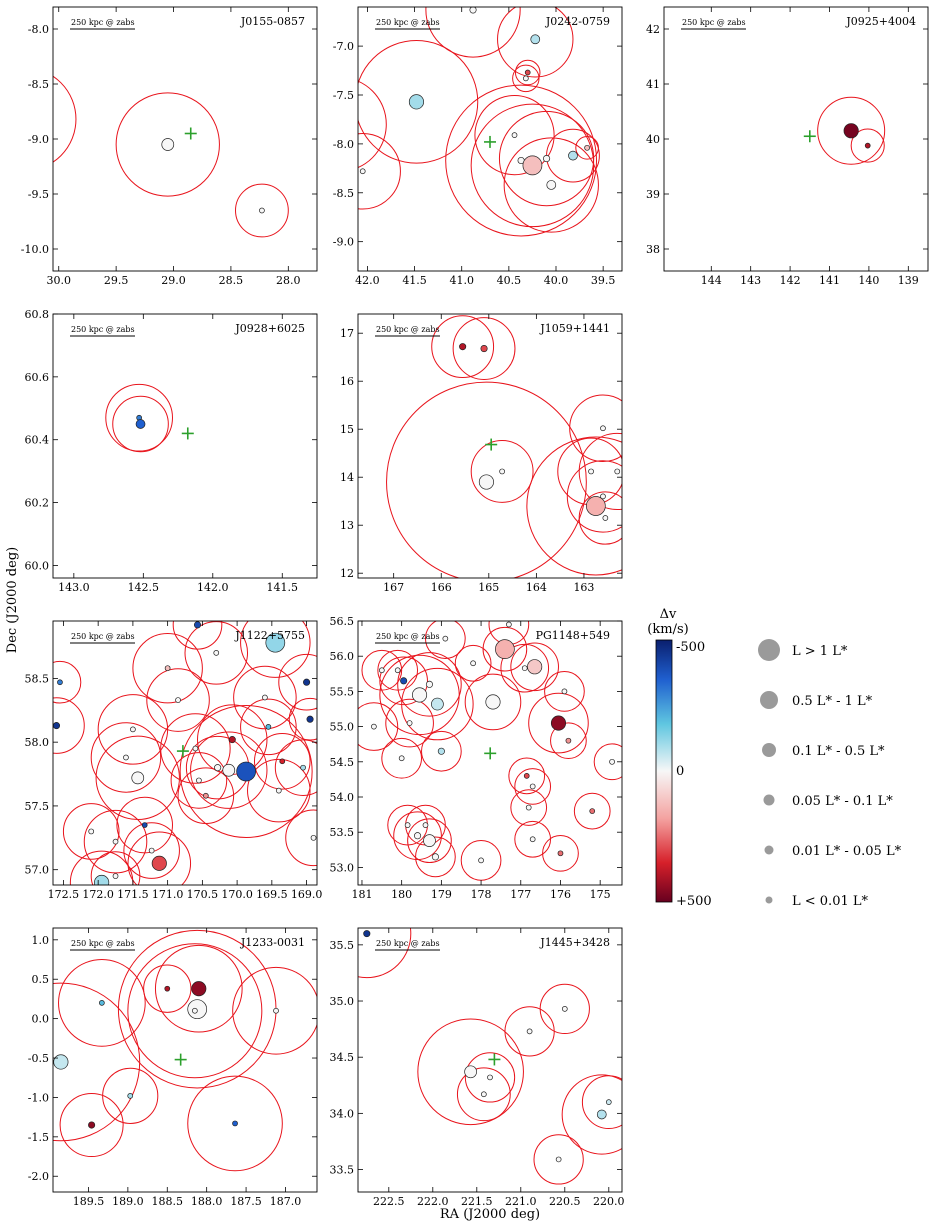 Image resolution: width=941 pixels, height=1225 pixels. I want to click on y-tick-label: 60.0, so click(37, 565).